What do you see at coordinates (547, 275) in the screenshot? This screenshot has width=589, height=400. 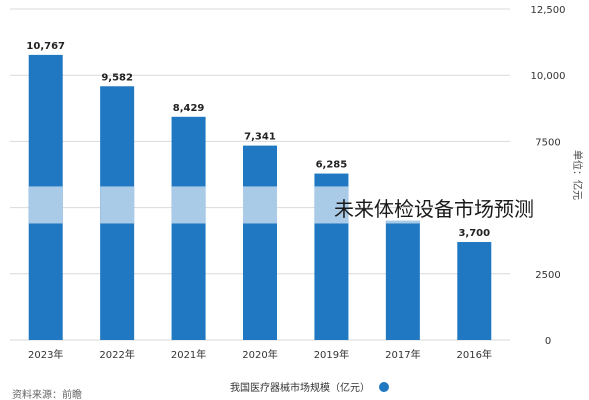 I see `y-tick-label: 2500` at bounding box center [547, 275].